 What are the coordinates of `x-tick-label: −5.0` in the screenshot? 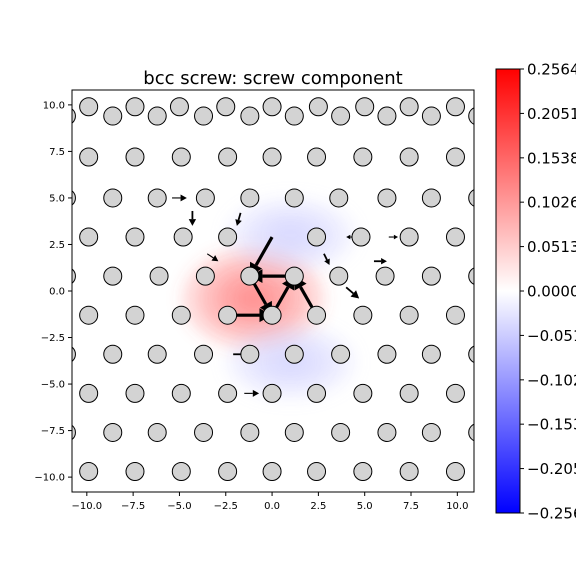 It's located at (179, 506).